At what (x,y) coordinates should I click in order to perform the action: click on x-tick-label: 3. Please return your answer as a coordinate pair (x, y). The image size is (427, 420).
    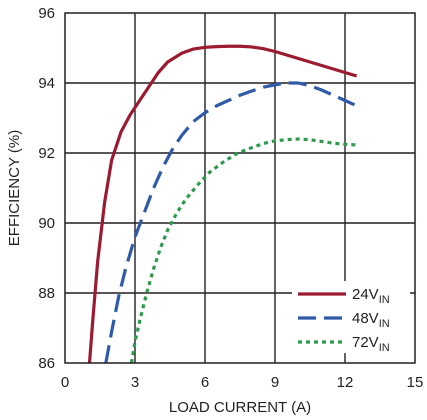
    Looking at the image, I should click on (135, 382).